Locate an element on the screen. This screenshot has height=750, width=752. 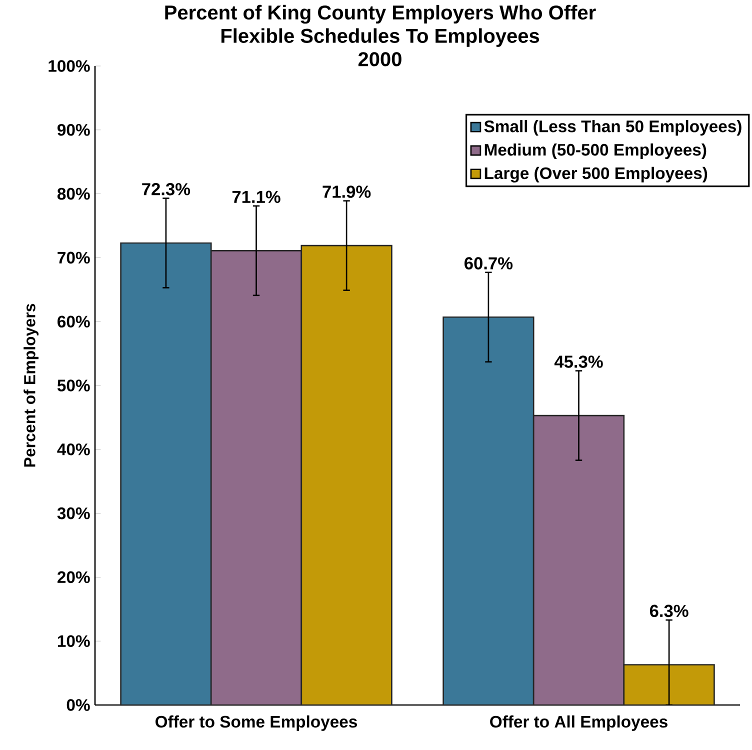
y-tick-label: 90% is located at coordinates (74, 130).